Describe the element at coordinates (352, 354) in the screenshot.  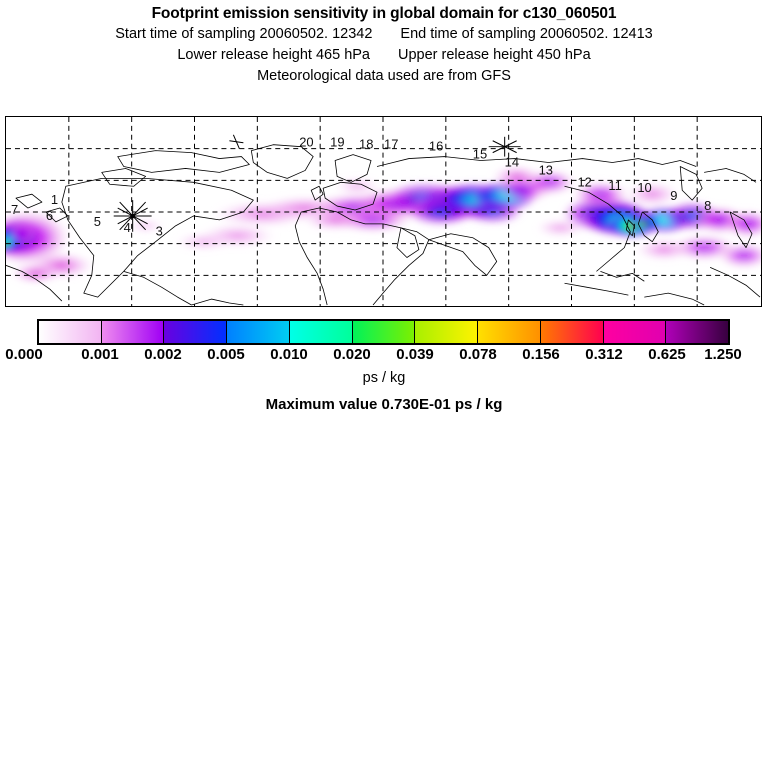
I see `colorbar-tick-label: 0.020` at that location.